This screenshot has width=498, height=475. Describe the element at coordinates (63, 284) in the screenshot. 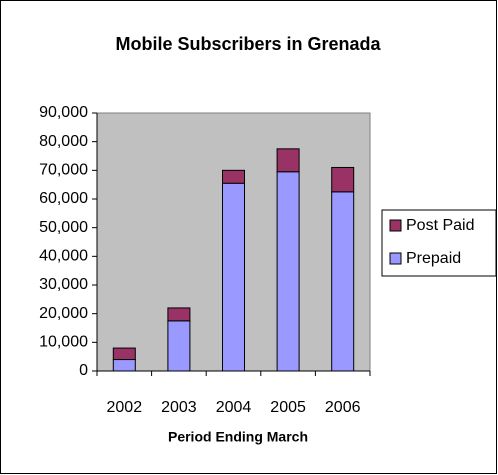

I see `y-tick-label: 30,000` at that location.